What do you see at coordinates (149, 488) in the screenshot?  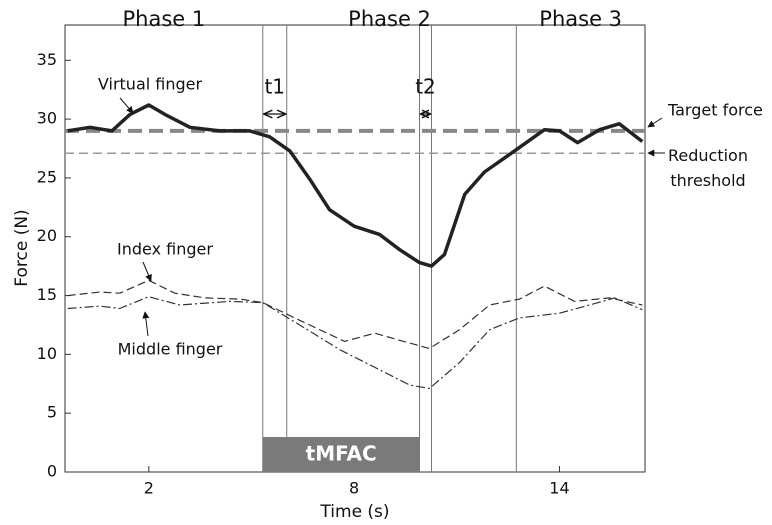 I see `x-tick-label: 2` at bounding box center [149, 488].